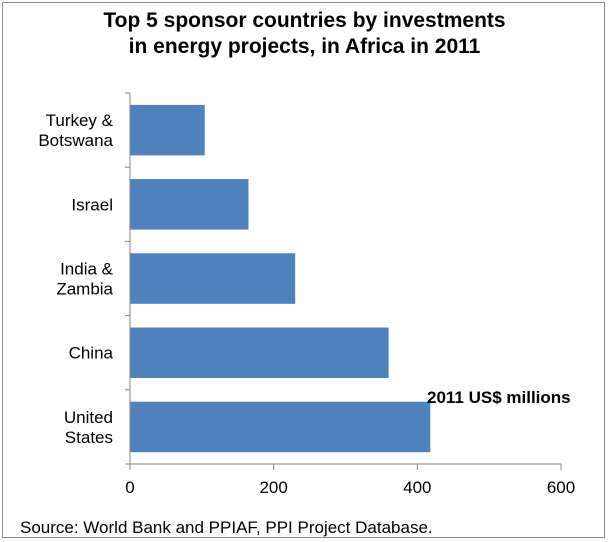 This screenshot has height=542, width=609. Describe the element at coordinates (84, 289) in the screenshot. I see `category-label-2-1: Zambia` at that location.